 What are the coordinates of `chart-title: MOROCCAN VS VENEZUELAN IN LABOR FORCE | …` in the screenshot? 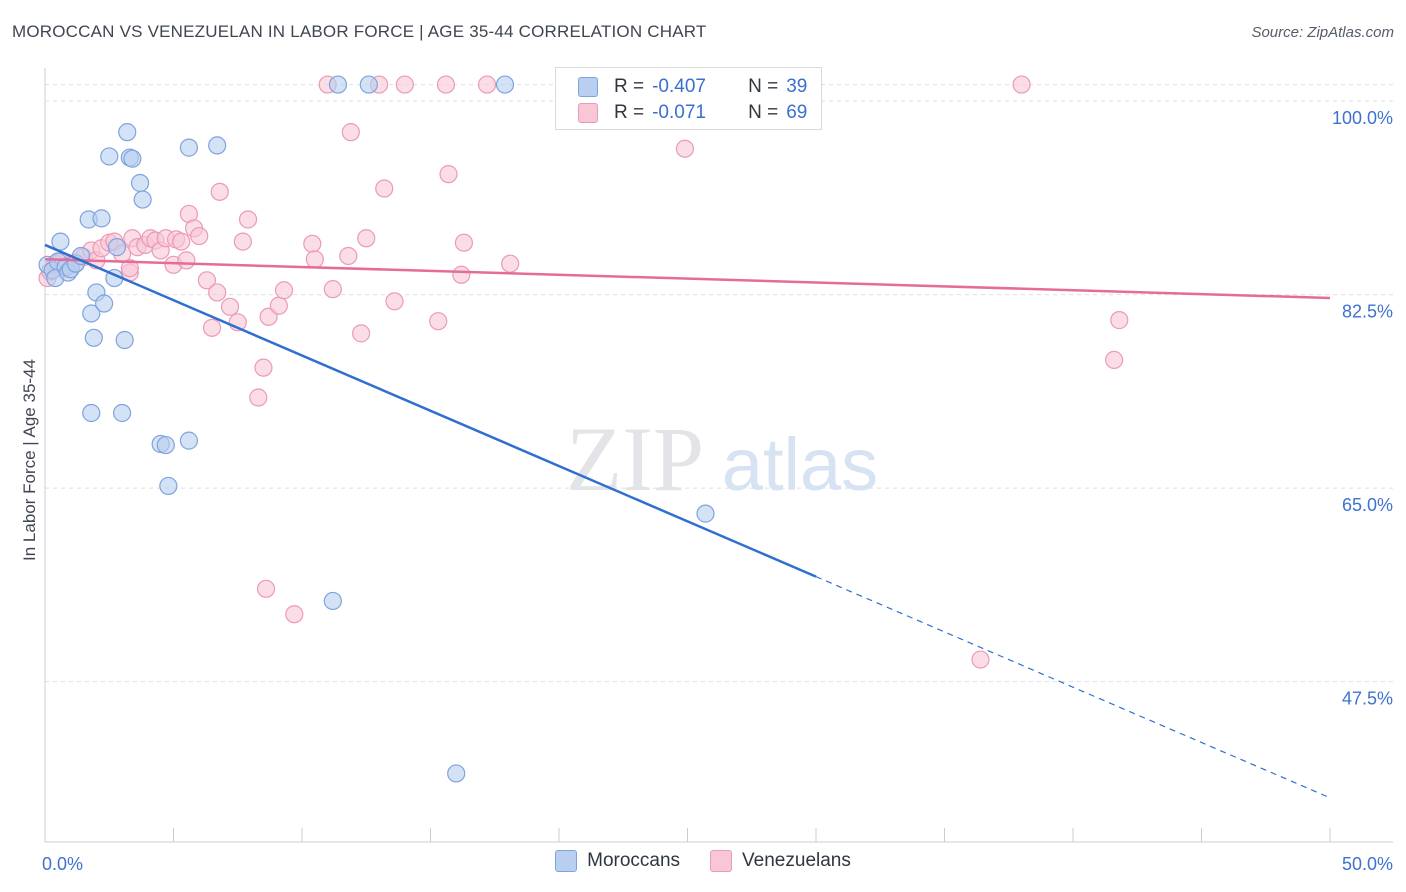 It's located at (359, 31).